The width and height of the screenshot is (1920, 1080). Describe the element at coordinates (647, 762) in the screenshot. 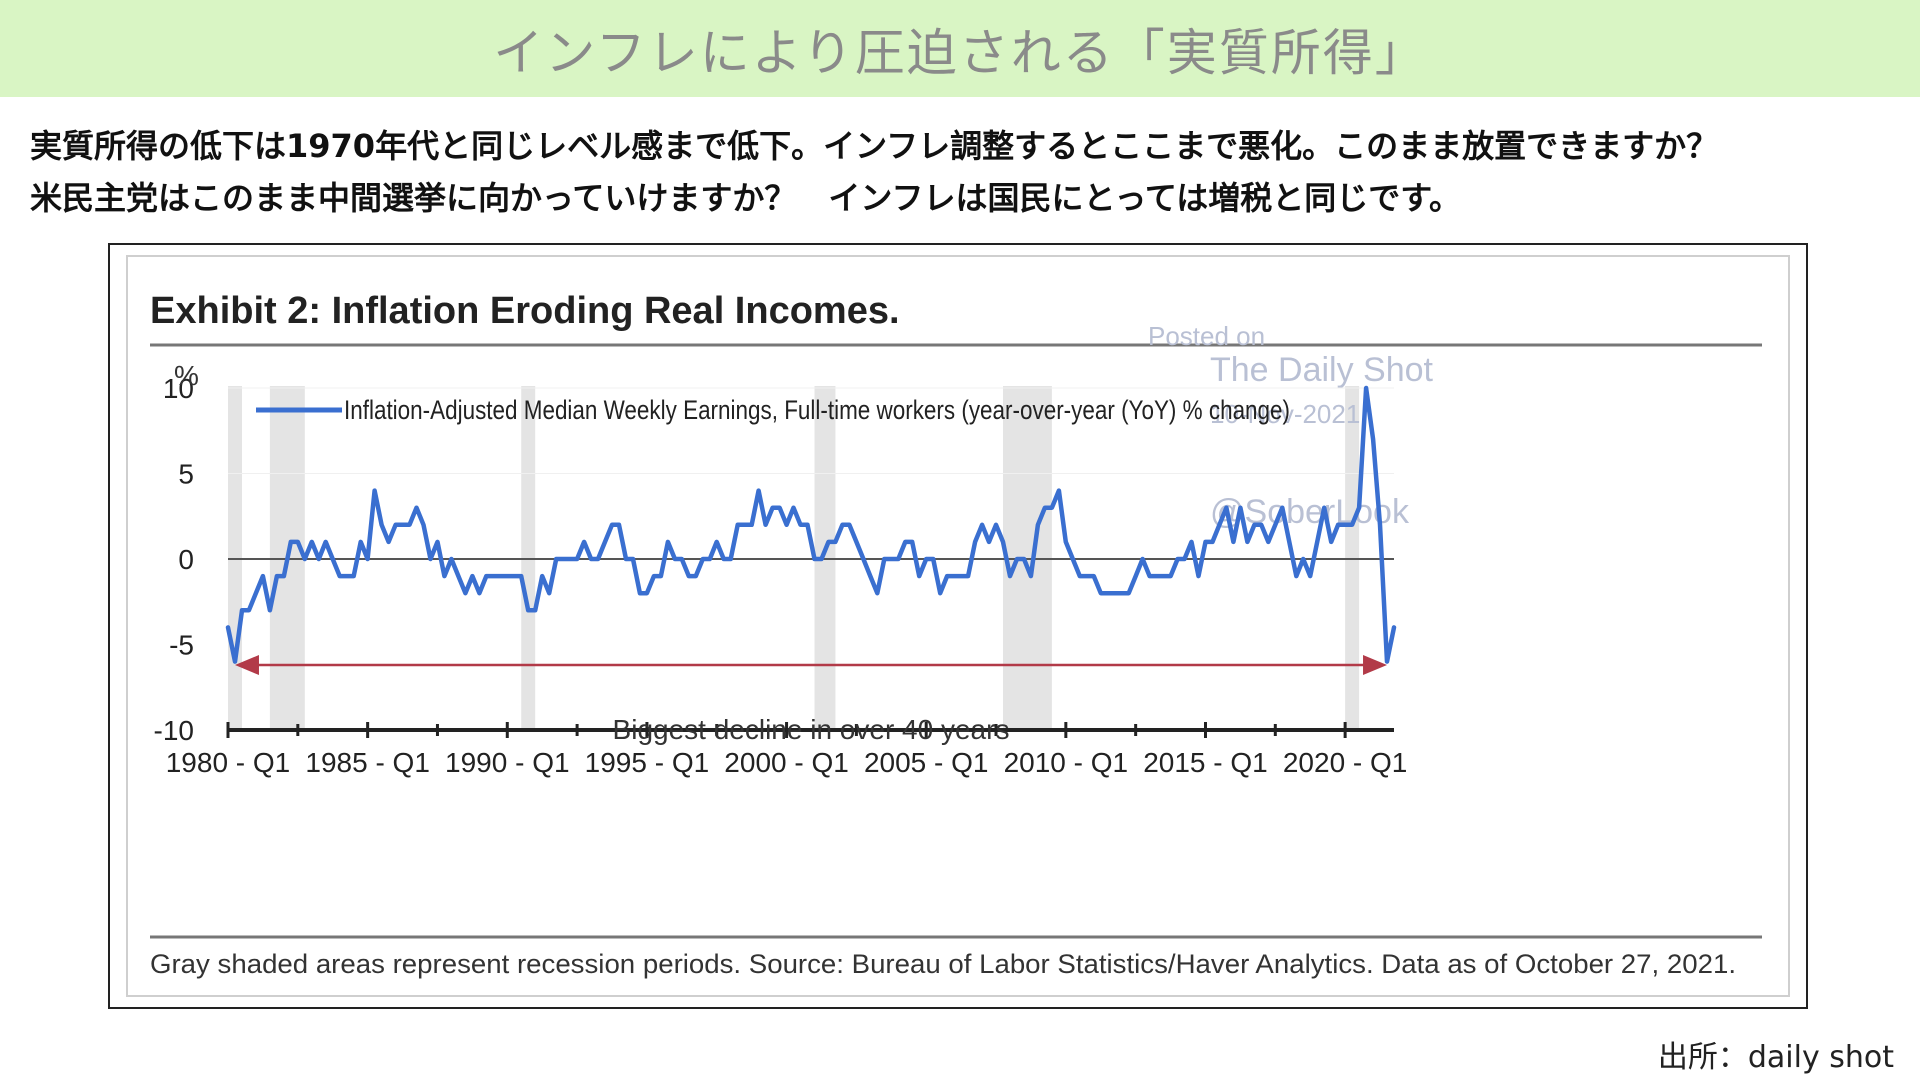

I see `x-tick-label: 1995 - Q1` at that location.